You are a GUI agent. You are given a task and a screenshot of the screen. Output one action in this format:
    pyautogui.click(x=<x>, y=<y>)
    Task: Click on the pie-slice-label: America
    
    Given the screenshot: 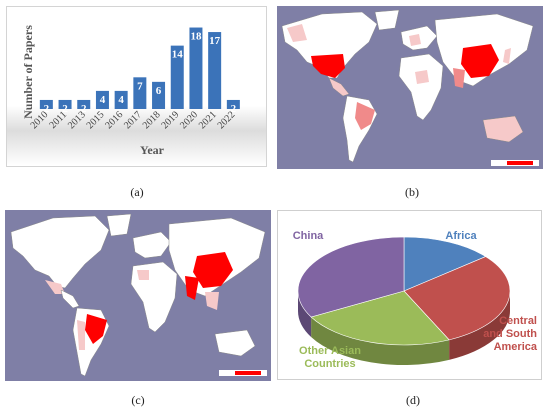 What is the action you would take?
    pyautogui.click(x=516, y=347)
    